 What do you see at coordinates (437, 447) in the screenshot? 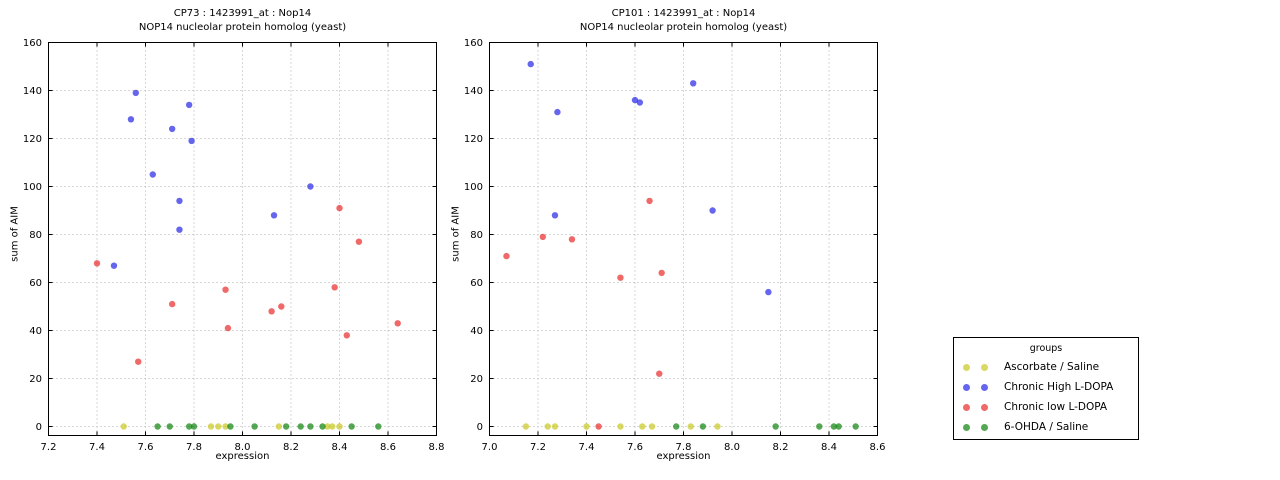
I see `x-tick-label: 8.8` at bounding box center [437, 447].